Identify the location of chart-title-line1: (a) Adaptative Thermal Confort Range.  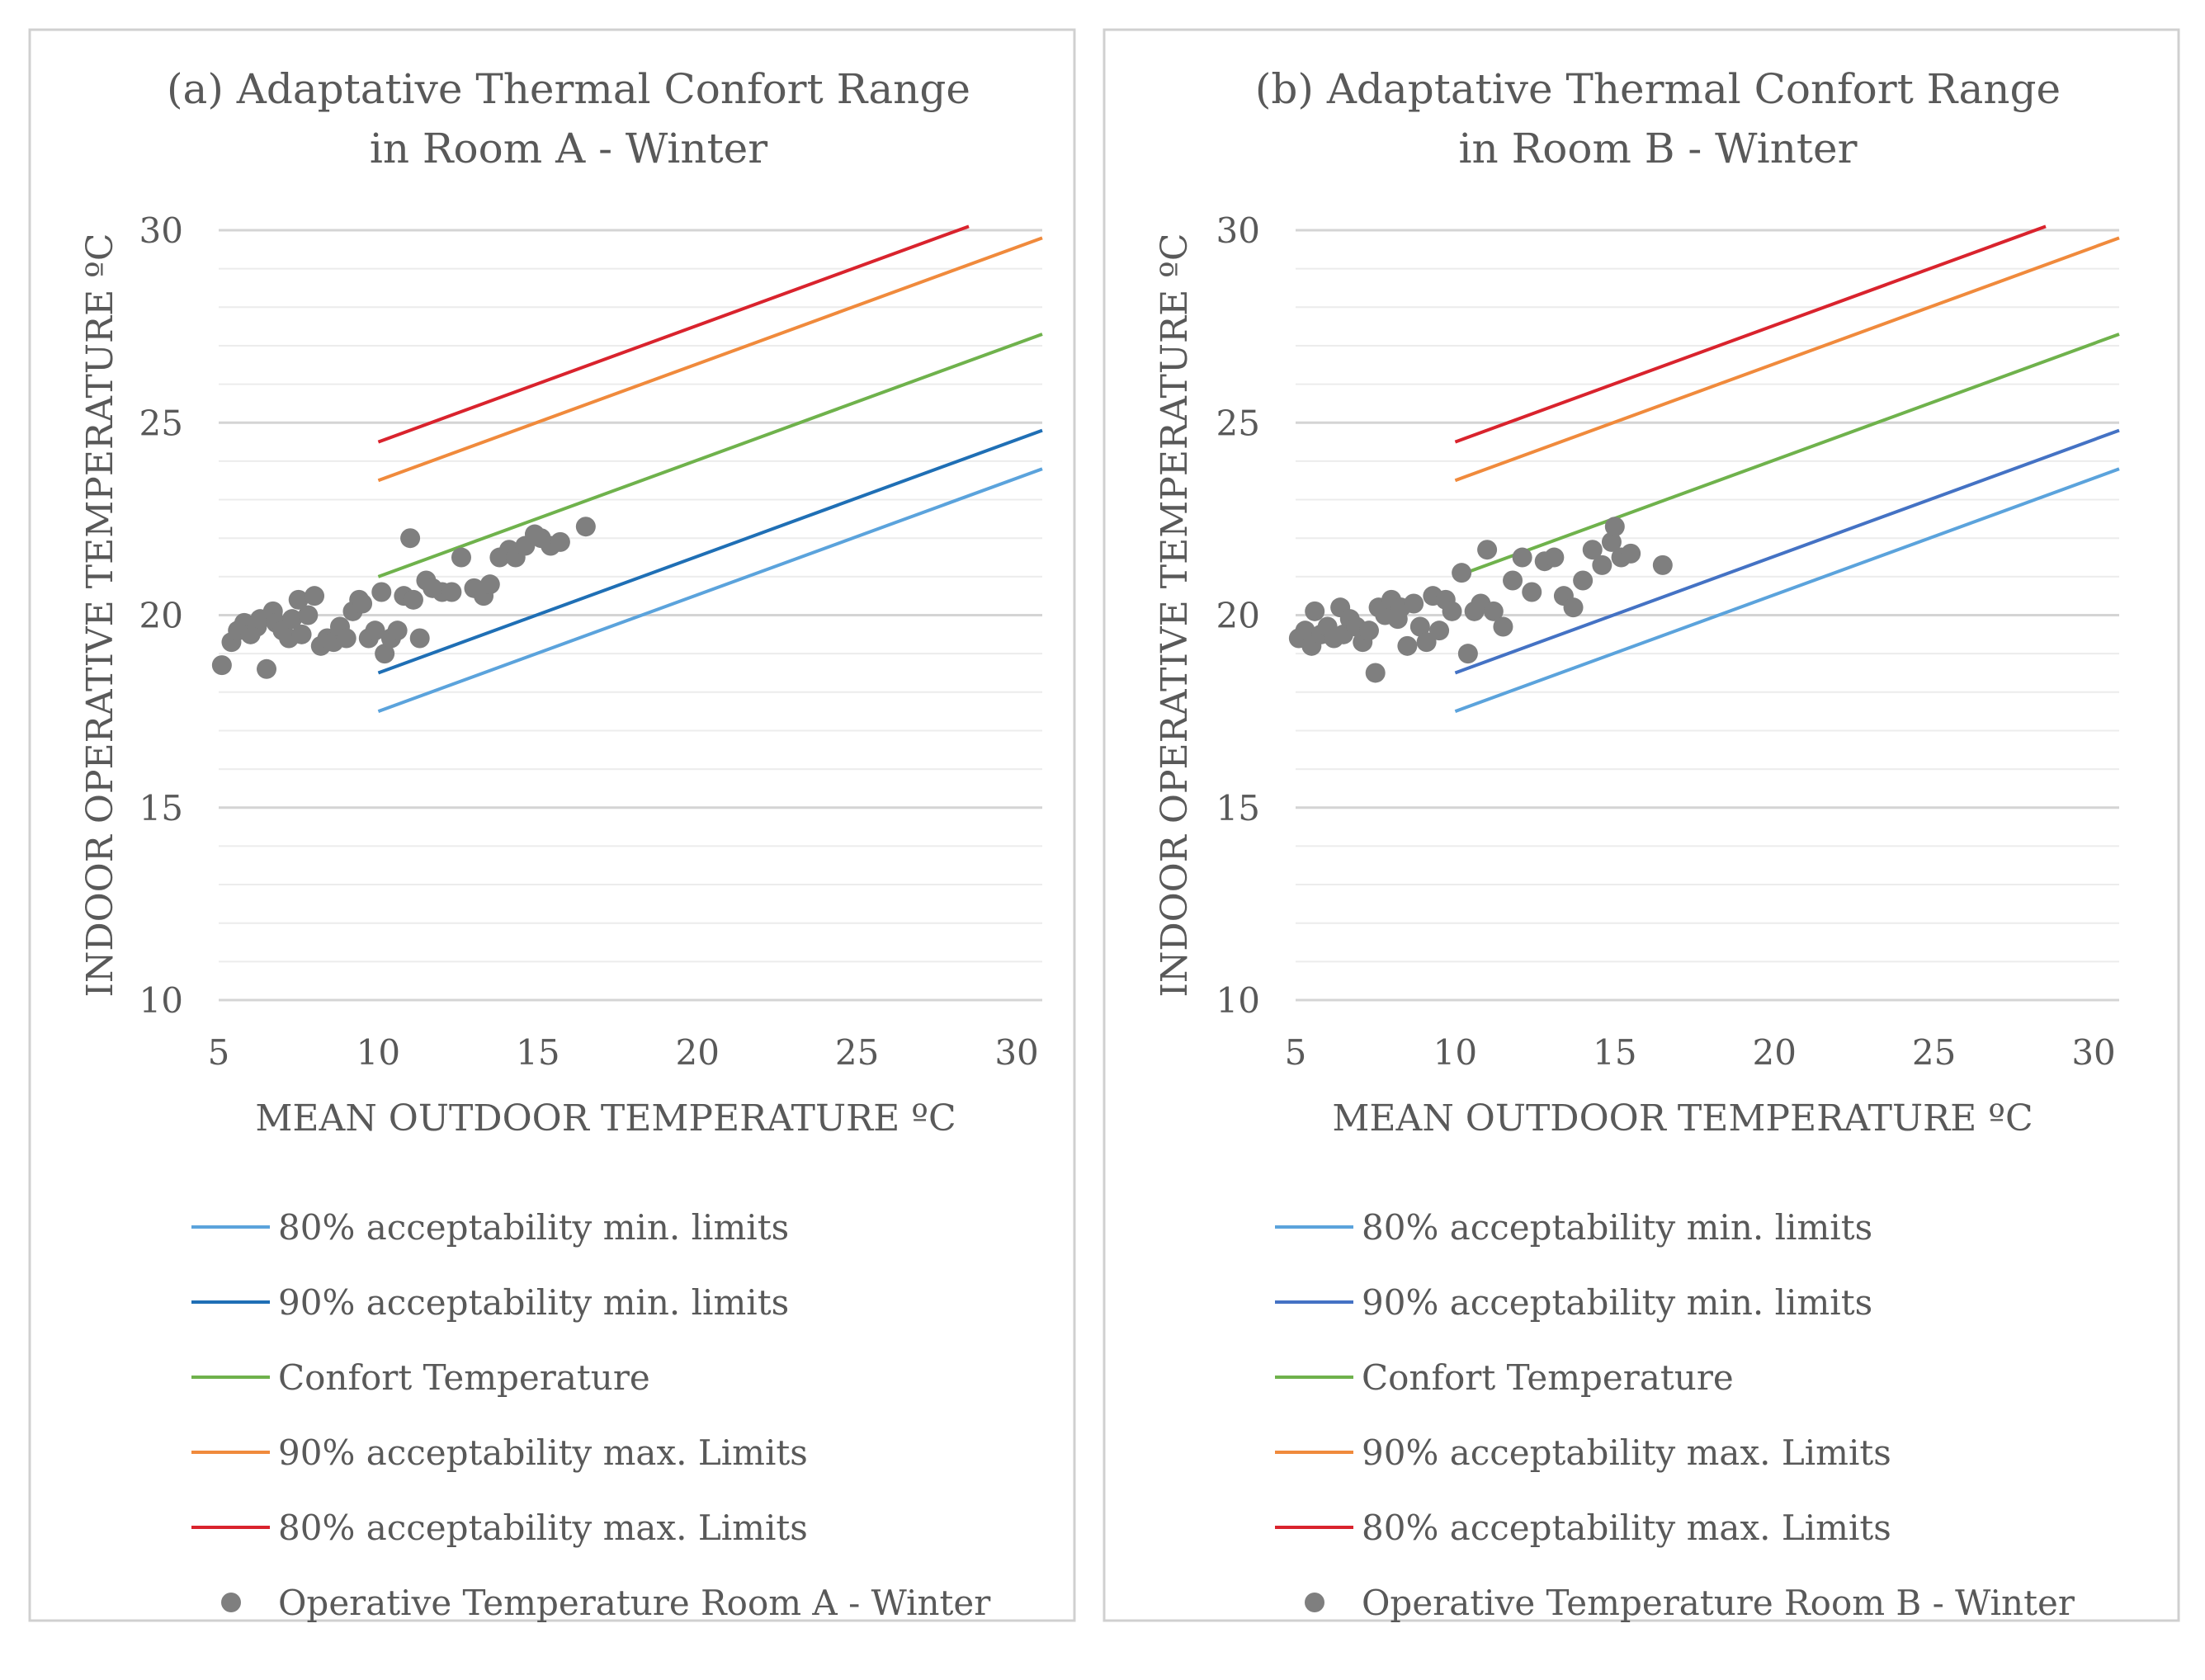
(569, 89).